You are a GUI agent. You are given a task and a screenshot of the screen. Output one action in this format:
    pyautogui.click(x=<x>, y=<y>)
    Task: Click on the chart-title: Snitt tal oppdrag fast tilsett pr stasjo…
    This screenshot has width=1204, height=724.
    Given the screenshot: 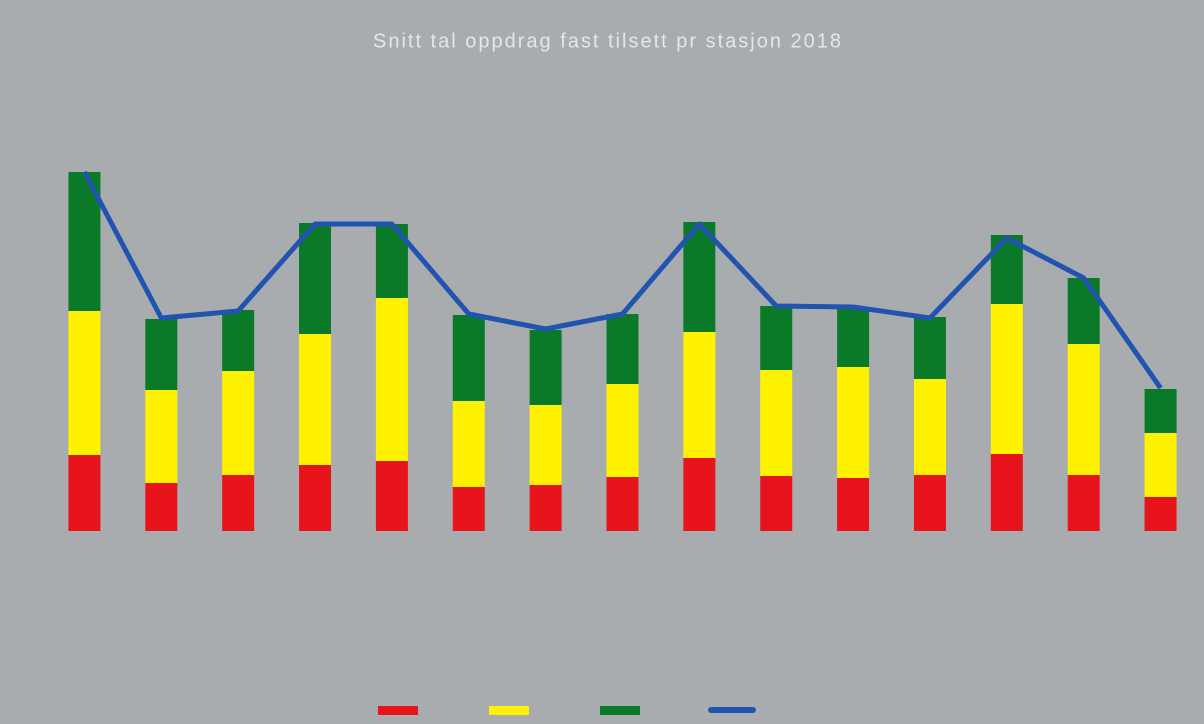 What is the action you would take?
    pyautogui.click(x=608, y=41)
    